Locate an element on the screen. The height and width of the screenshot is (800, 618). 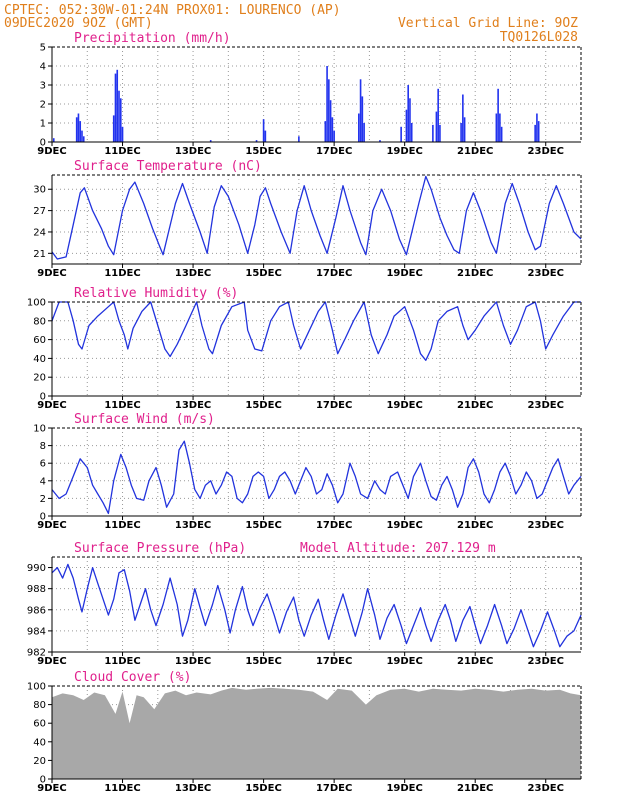
panel-title: Surface Wind (m/s) is located at coordinates (144, 419).